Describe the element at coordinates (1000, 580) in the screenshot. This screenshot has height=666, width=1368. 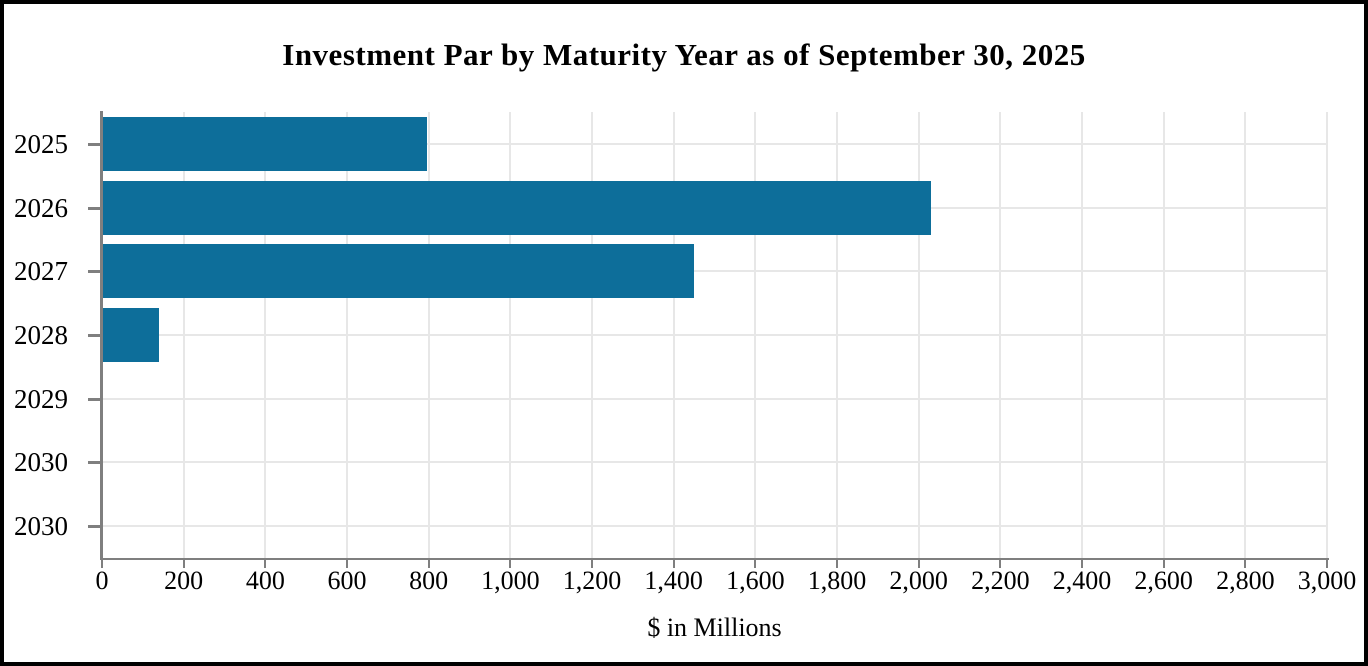
I see `x-axis-tick-label: 2,200` at that location.